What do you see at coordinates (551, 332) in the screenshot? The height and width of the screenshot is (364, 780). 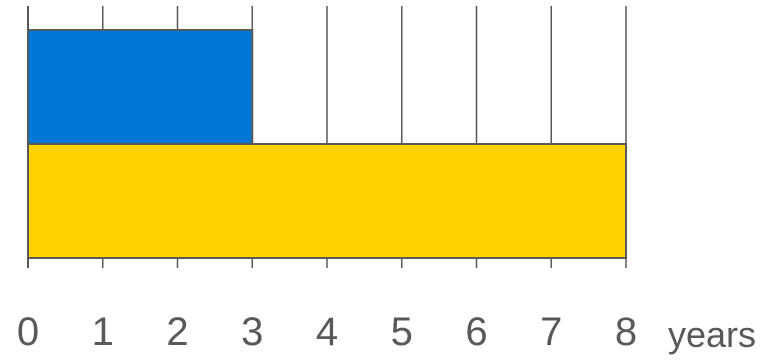 I see `x-tick-label-7: 7` at bounding box center [551, 332].